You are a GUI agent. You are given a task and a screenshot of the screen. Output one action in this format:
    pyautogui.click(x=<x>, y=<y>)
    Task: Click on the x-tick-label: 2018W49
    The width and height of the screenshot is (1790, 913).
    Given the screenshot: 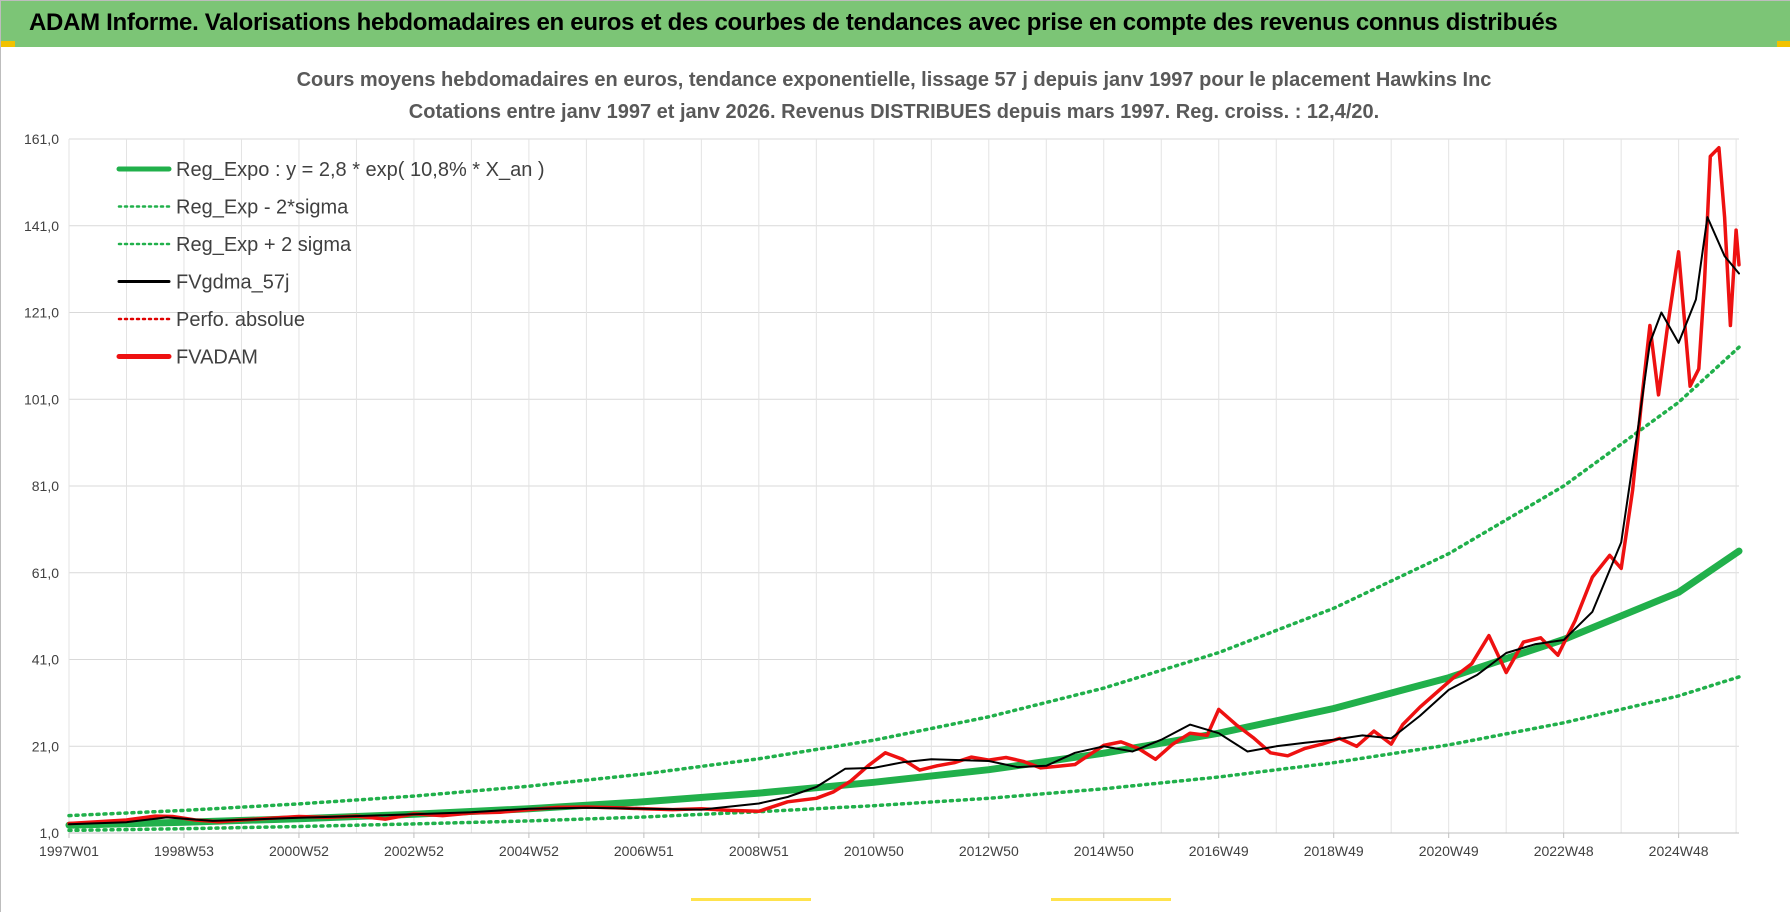 What is the action you would take?
    pyautogui.click(x=1334, y=851)
    